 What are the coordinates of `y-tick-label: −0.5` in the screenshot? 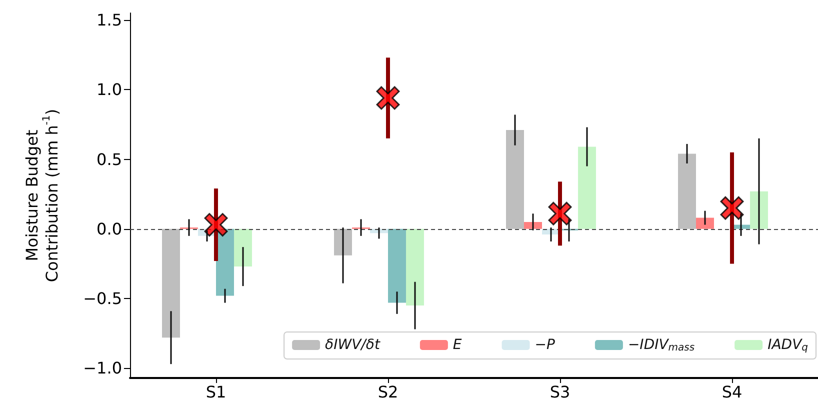 It's located at (102, 298).